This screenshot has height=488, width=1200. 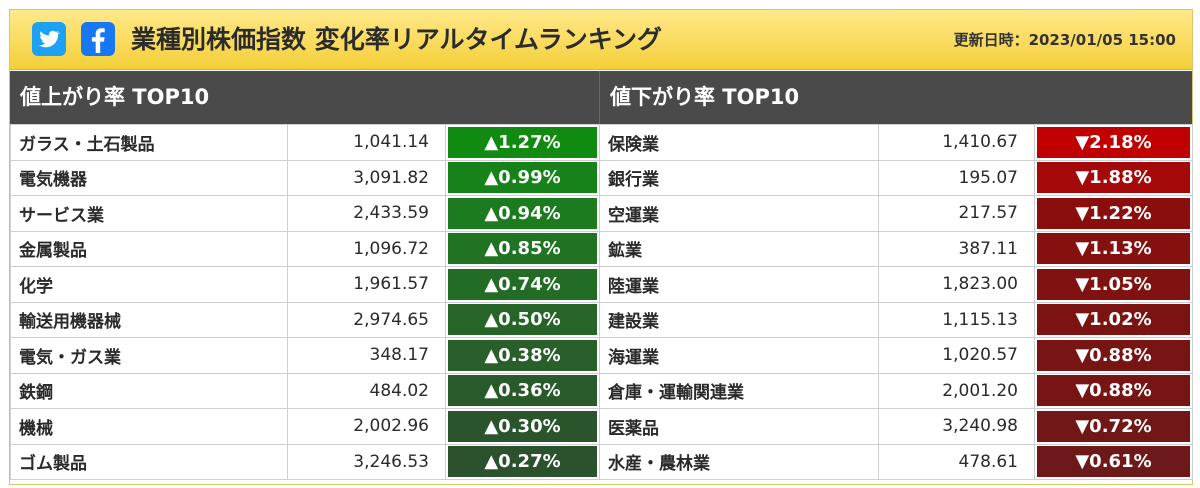 I want to click on index-value: 2,002.96, so click(x=366, y=426).